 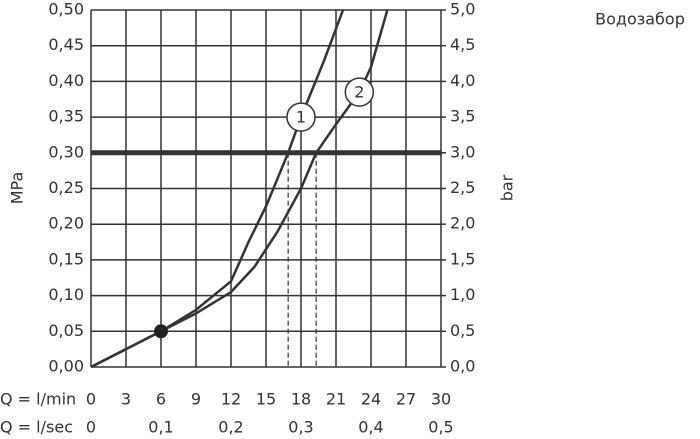 I want to click on chart-title: Водозабор, so click(x=640, y=19).